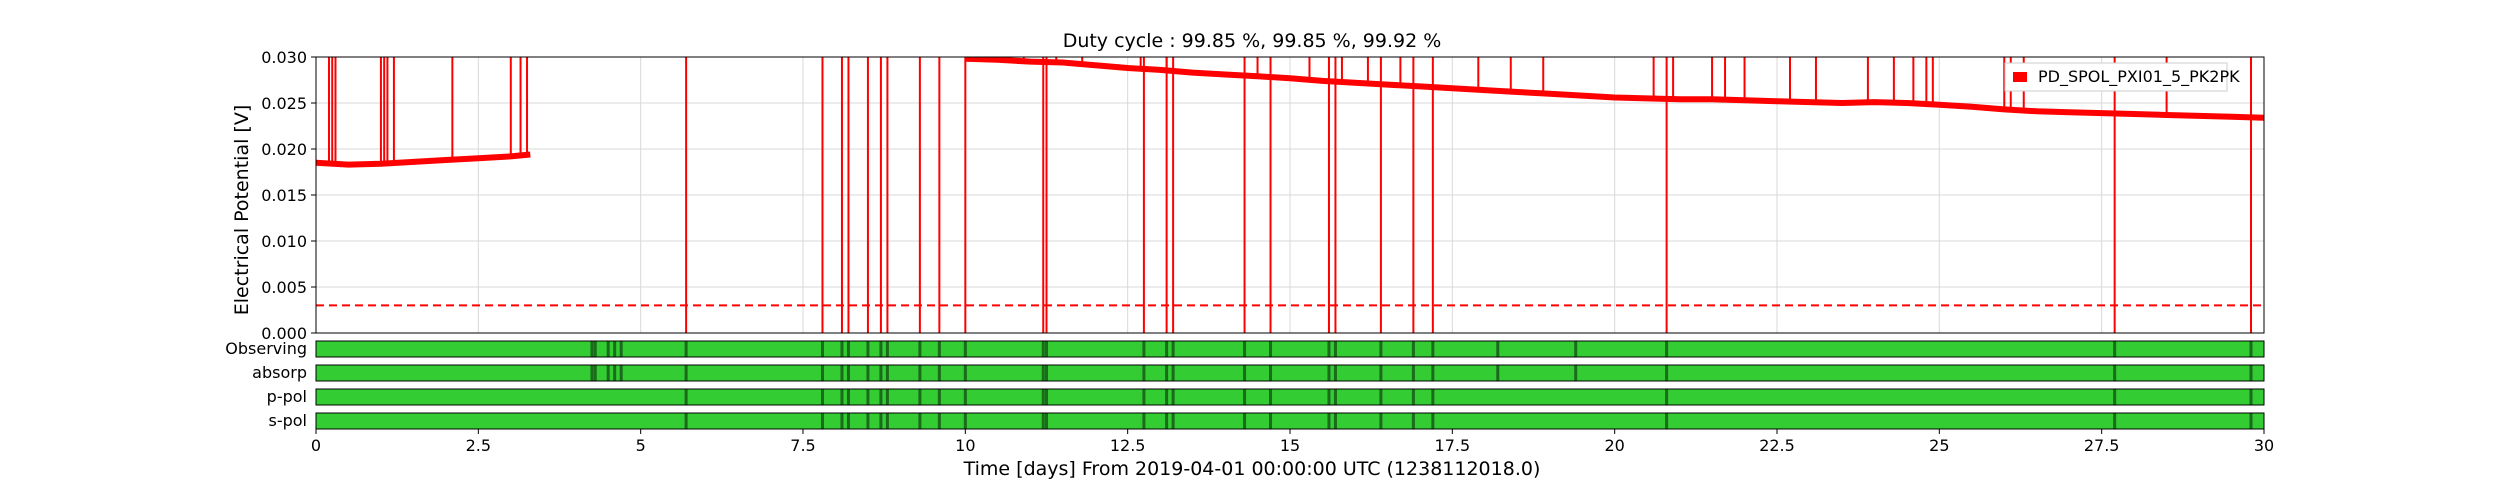 The height and width of the screenshot is (504, 2500). I want to click on segment-row-label: Observing, so click(266, 348).